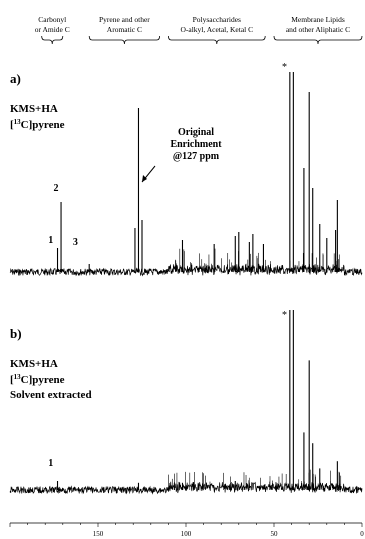 This screenshot has height=539, width=365. What do you see at coordinates (75, 242) in the screenshot?
I see `peak-number-label: 3` at bounding box center [75, 242].